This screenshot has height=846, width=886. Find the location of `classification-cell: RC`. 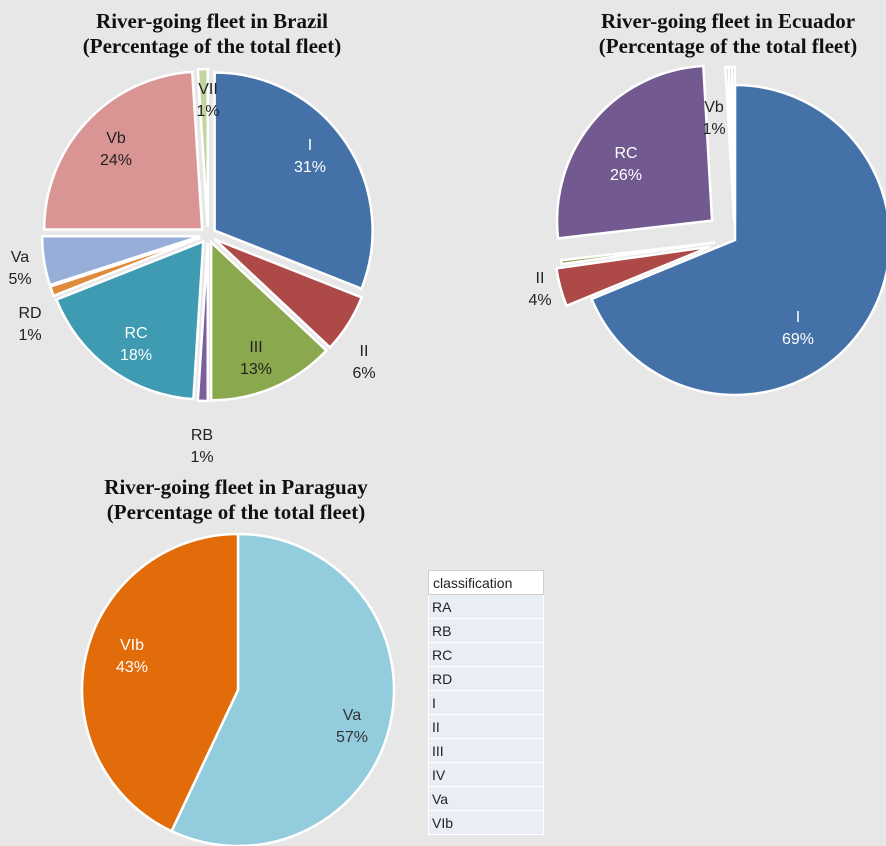

classification-cell: RC is located at coordinates (486, 654).